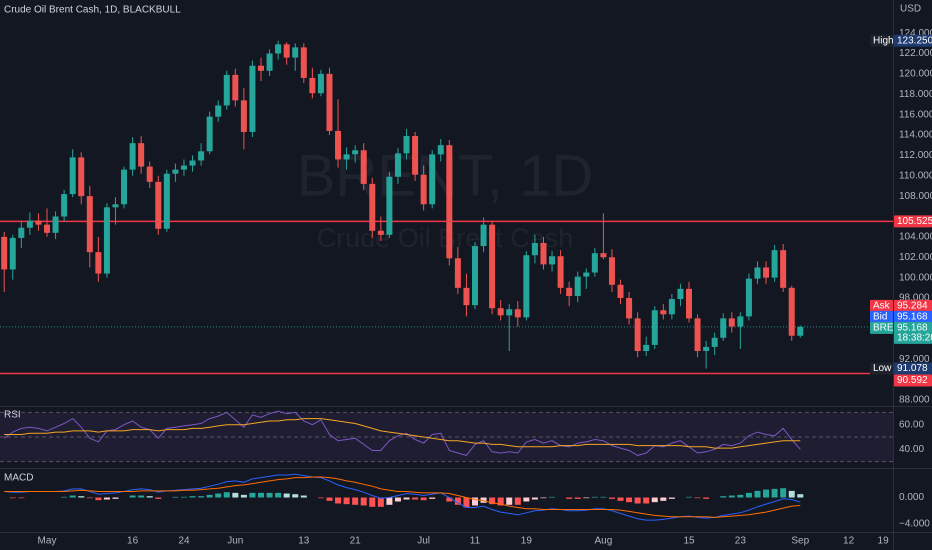  What do you see at coordinates (915, 237) in the screenshot?
I see `y-tick-label: 104.000` at bounding box center [915, 237].